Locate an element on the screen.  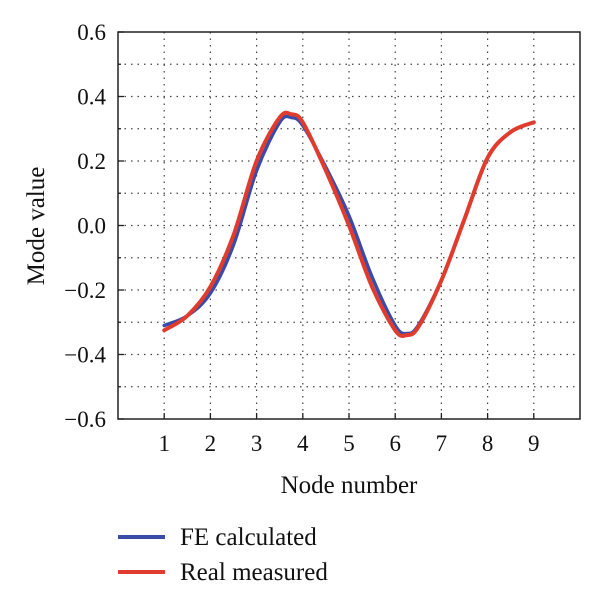
x-tick-label: 3 is located at coordinates (257, 443).